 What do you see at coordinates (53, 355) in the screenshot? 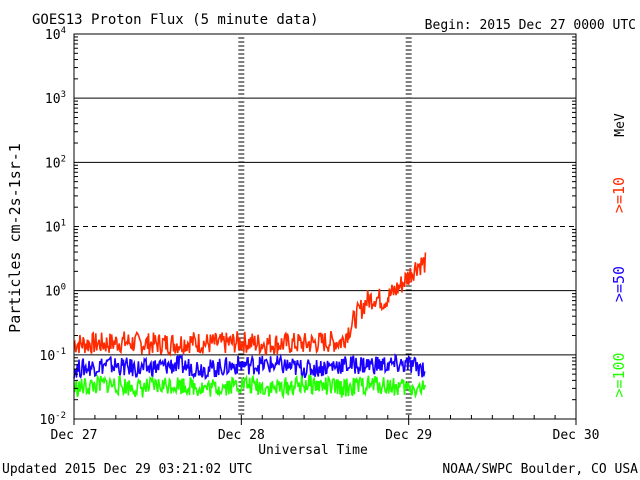
I see `y-tick-label: 10⁻¹` at bounding box center [53, 355].